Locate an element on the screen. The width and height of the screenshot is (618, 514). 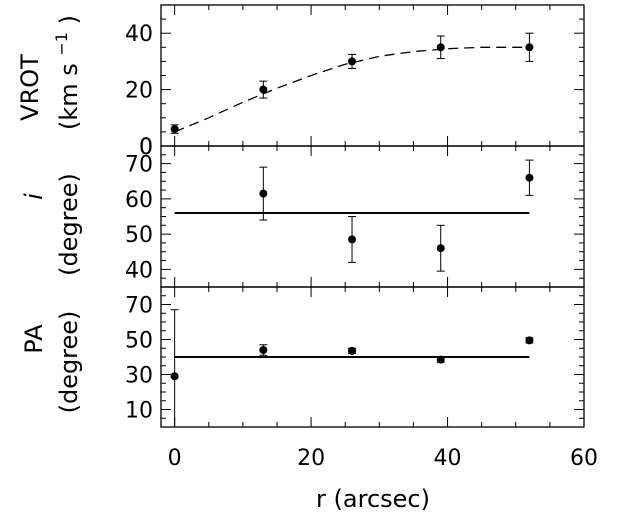
x-tick-label: 20 is located at coordinates (311, 458).